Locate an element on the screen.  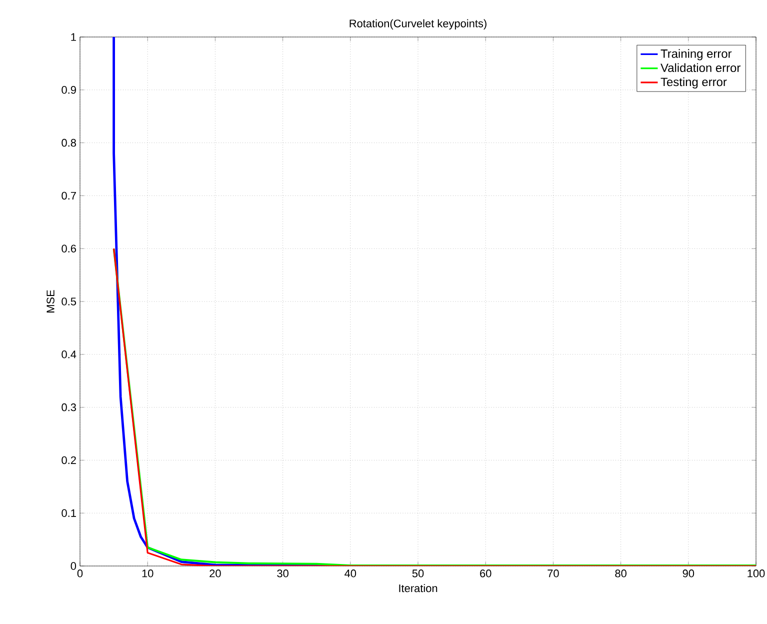
y-tick-label: 0.9 is located at coordinates (69, 90).